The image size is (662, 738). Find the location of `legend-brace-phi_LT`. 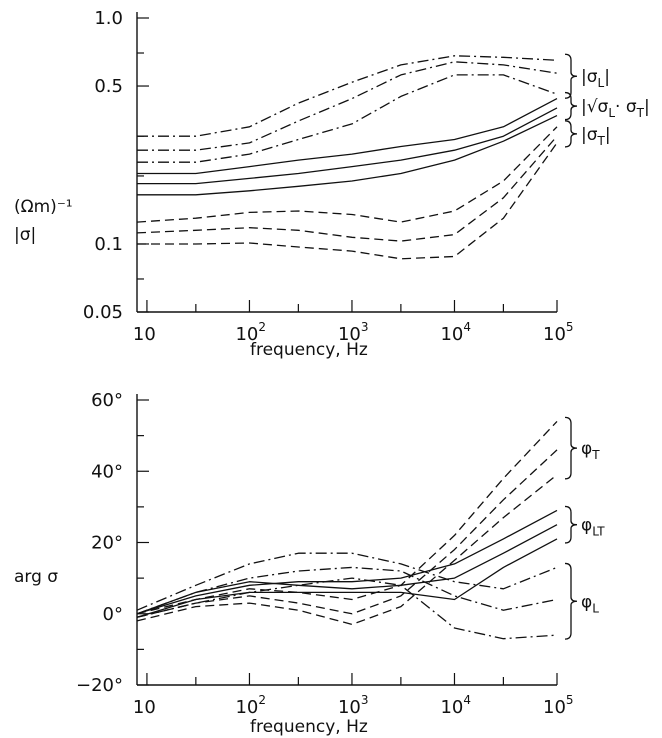

legend-brace-phi_LT is located at coordinates (571, 524).